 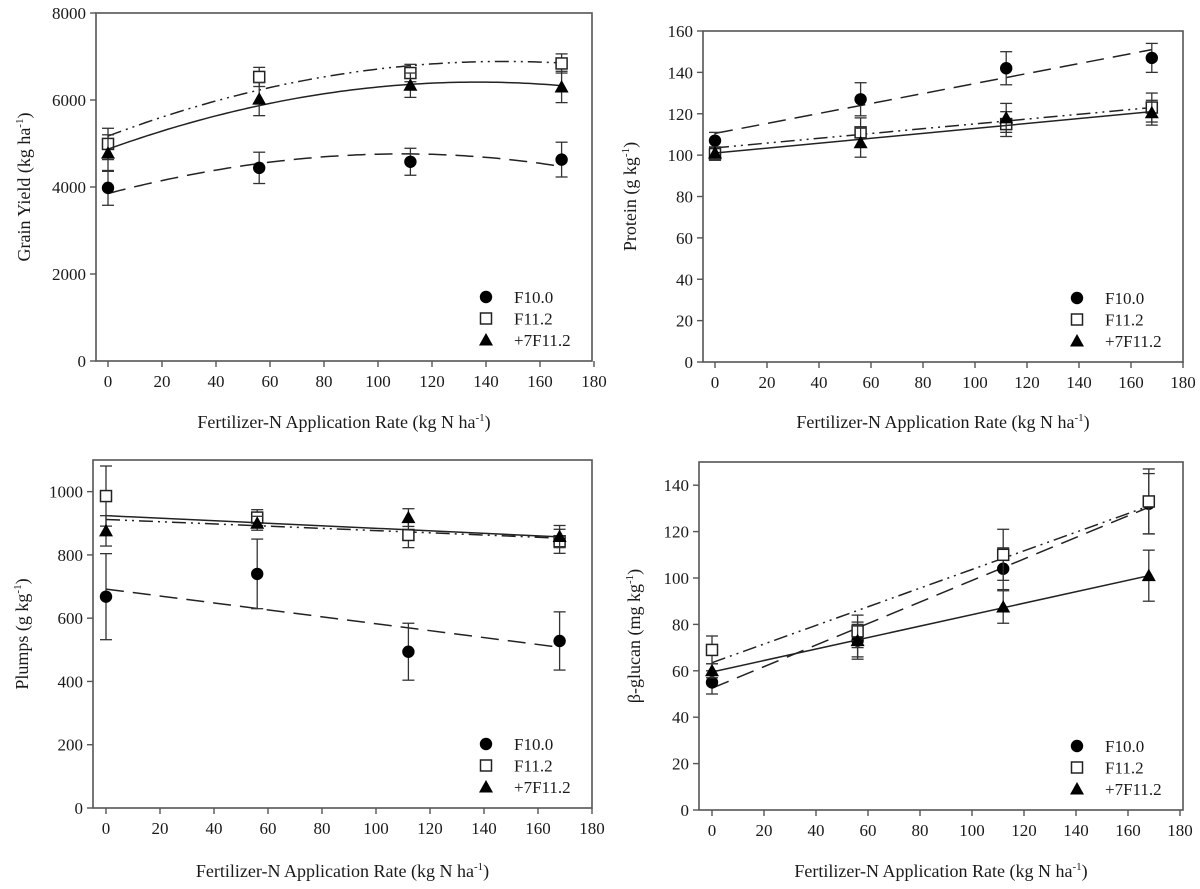 I want to click on y-tick-label: 6000, so click(x=69, y=100).